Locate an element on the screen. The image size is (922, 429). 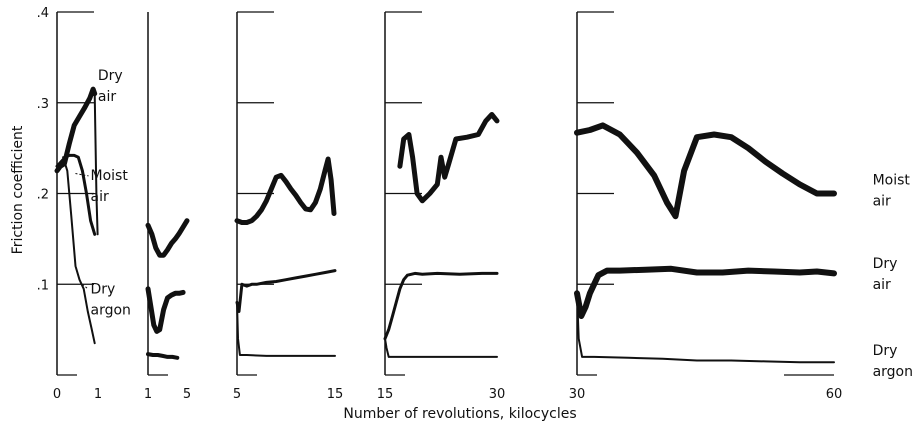
y-tick-label: .2 is located at coordinates (43, 195).